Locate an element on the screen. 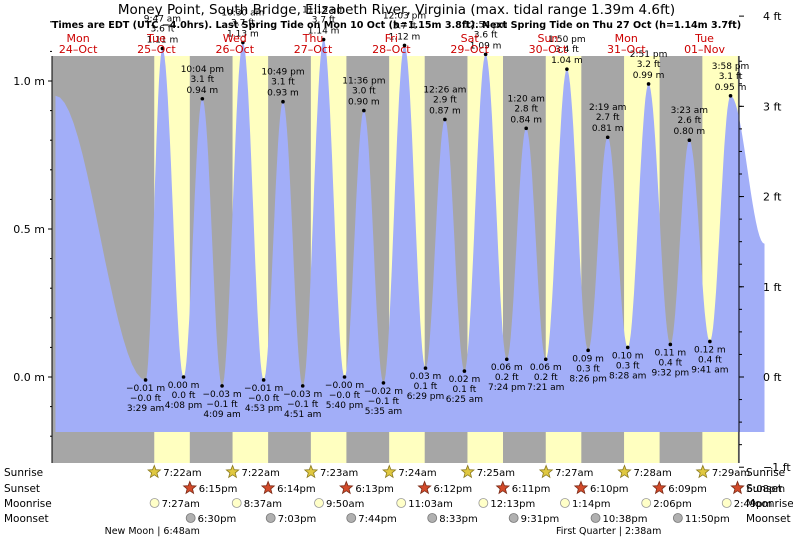  day-header-date: 29–Oct is located at coordinates (469, 49).